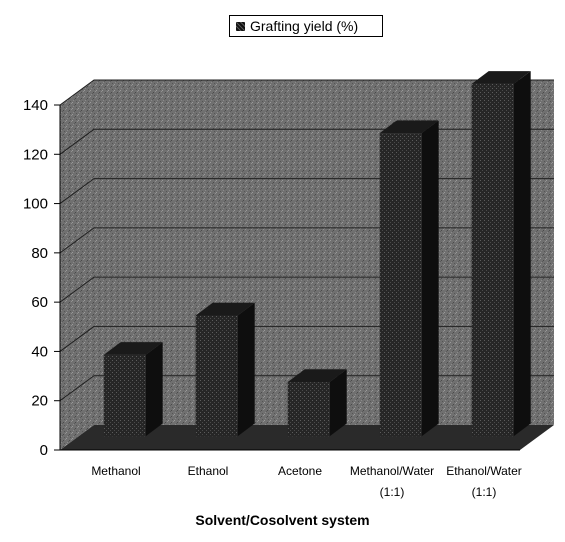 The height and width of the screenshot is (542, 565). Describe the element at coordinates (77, 265) in the screenshot. I see `side-wall` at that location.